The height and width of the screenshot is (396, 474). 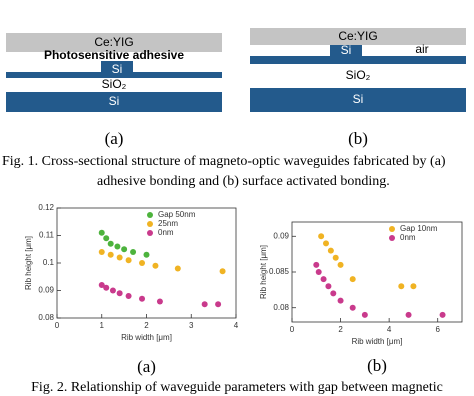 I want to click on y-tick-label: 0.12, so click(x=46, y=207).